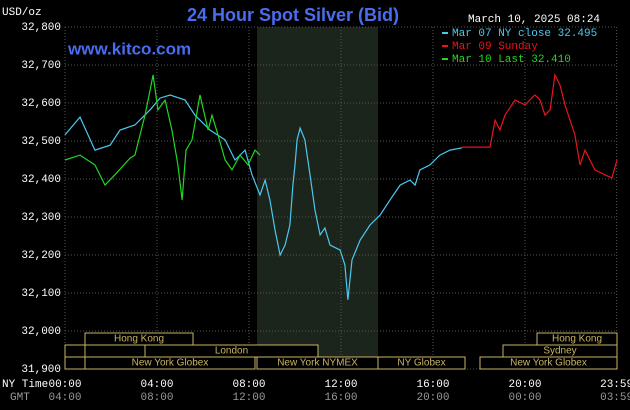 The width and height of the screenshot is (630, 410). I want to click on session-label: London, so click(231, 351).